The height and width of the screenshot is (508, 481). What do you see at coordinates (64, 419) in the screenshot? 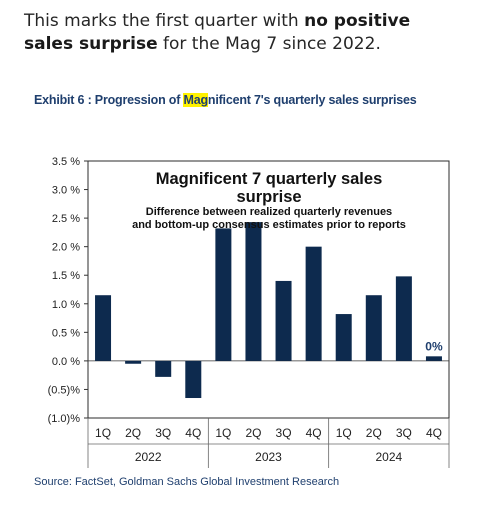
I see `y-tick-label: (1.0)%` at bounding box center [64, 419].